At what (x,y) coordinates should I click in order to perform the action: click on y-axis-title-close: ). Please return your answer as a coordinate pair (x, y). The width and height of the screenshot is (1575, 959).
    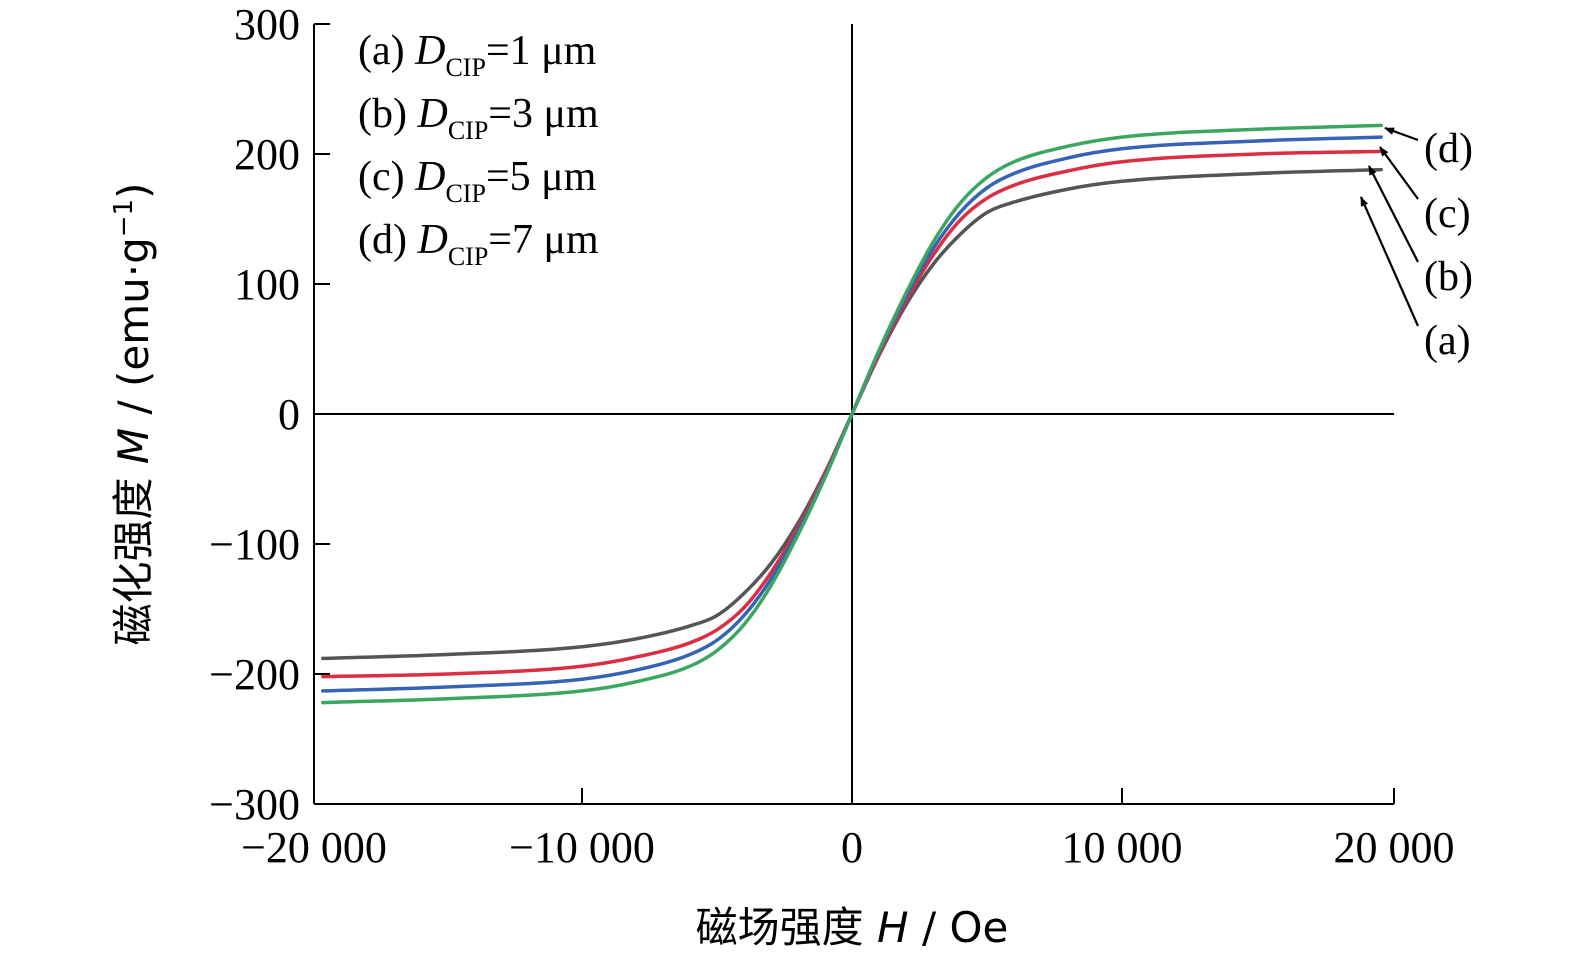
    Looking at the image, I should click on (133, 191).